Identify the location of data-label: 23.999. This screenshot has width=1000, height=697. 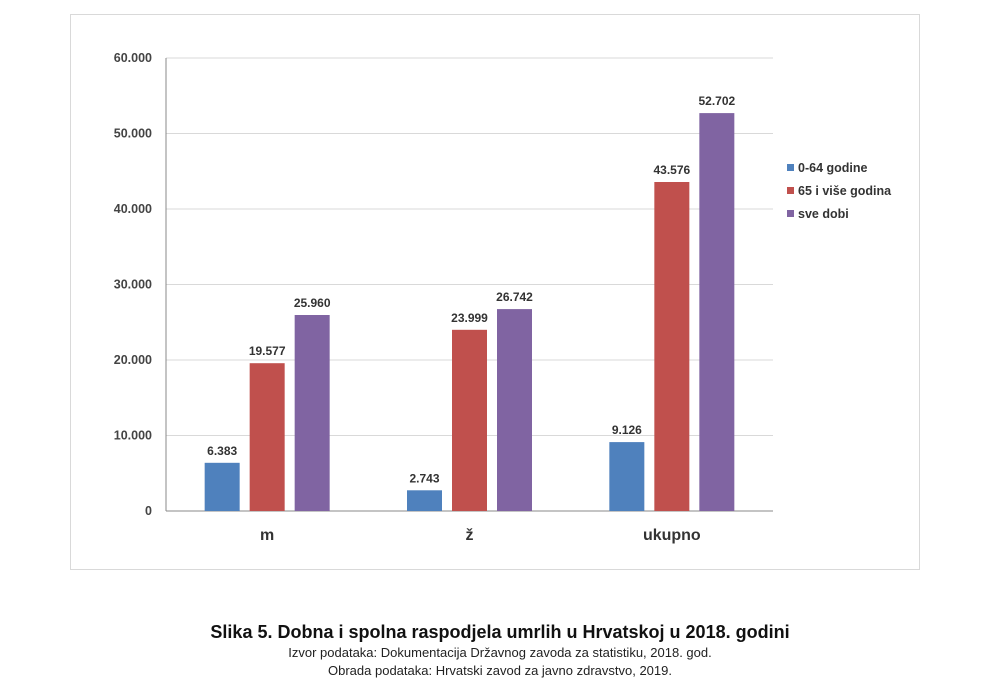
(469, 318).